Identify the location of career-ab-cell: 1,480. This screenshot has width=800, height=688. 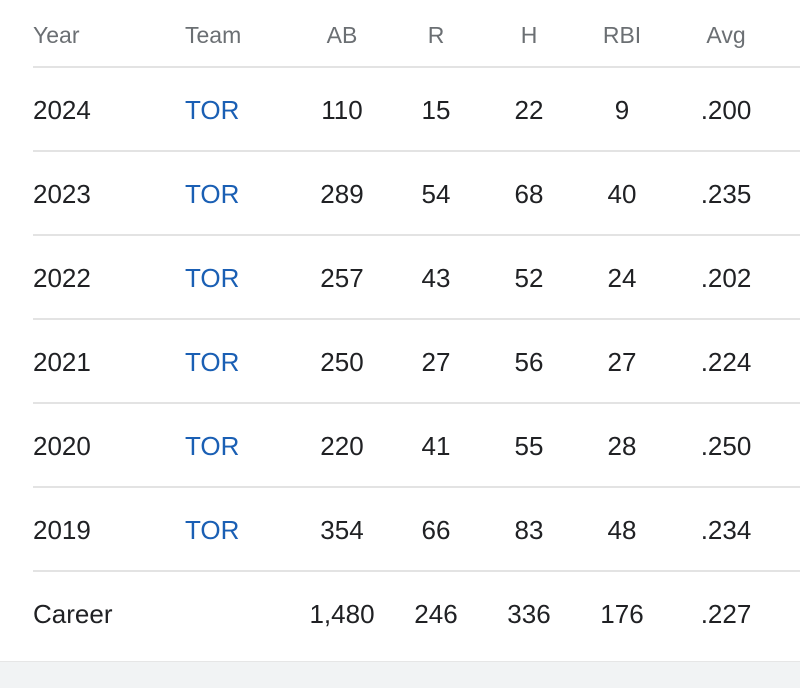
(342, 614).